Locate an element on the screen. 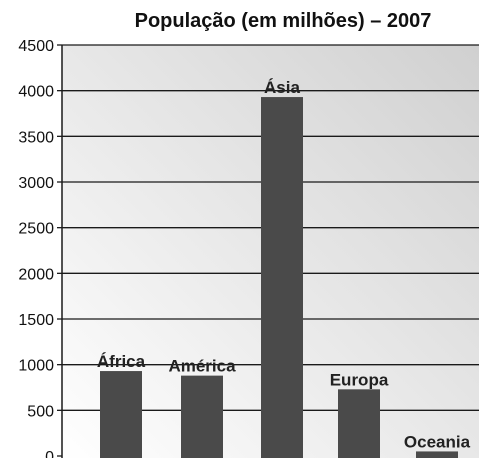 The height and width of the screenshot is (458, 479). y-tick-label-2500: 2500 is located at coordinates (36, 229).